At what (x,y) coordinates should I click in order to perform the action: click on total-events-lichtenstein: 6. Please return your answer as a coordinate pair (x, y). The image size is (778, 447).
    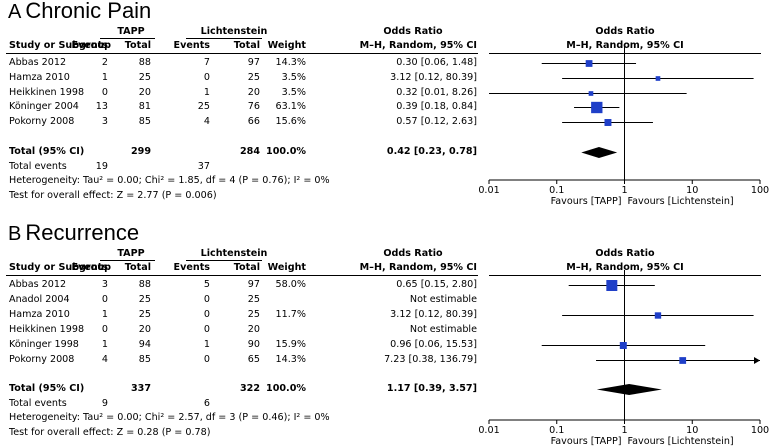
    Looking at the image, I should click on (206, 403).